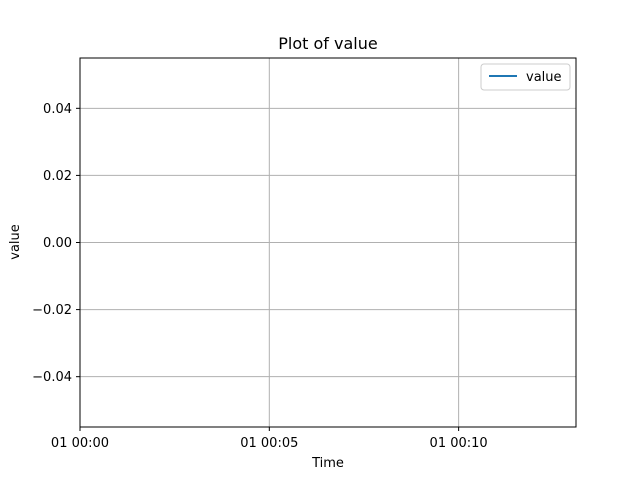  Describe the element at coordinates (57, 176) in the screenshot. I see `y-tick-label: 0.02` at that location.